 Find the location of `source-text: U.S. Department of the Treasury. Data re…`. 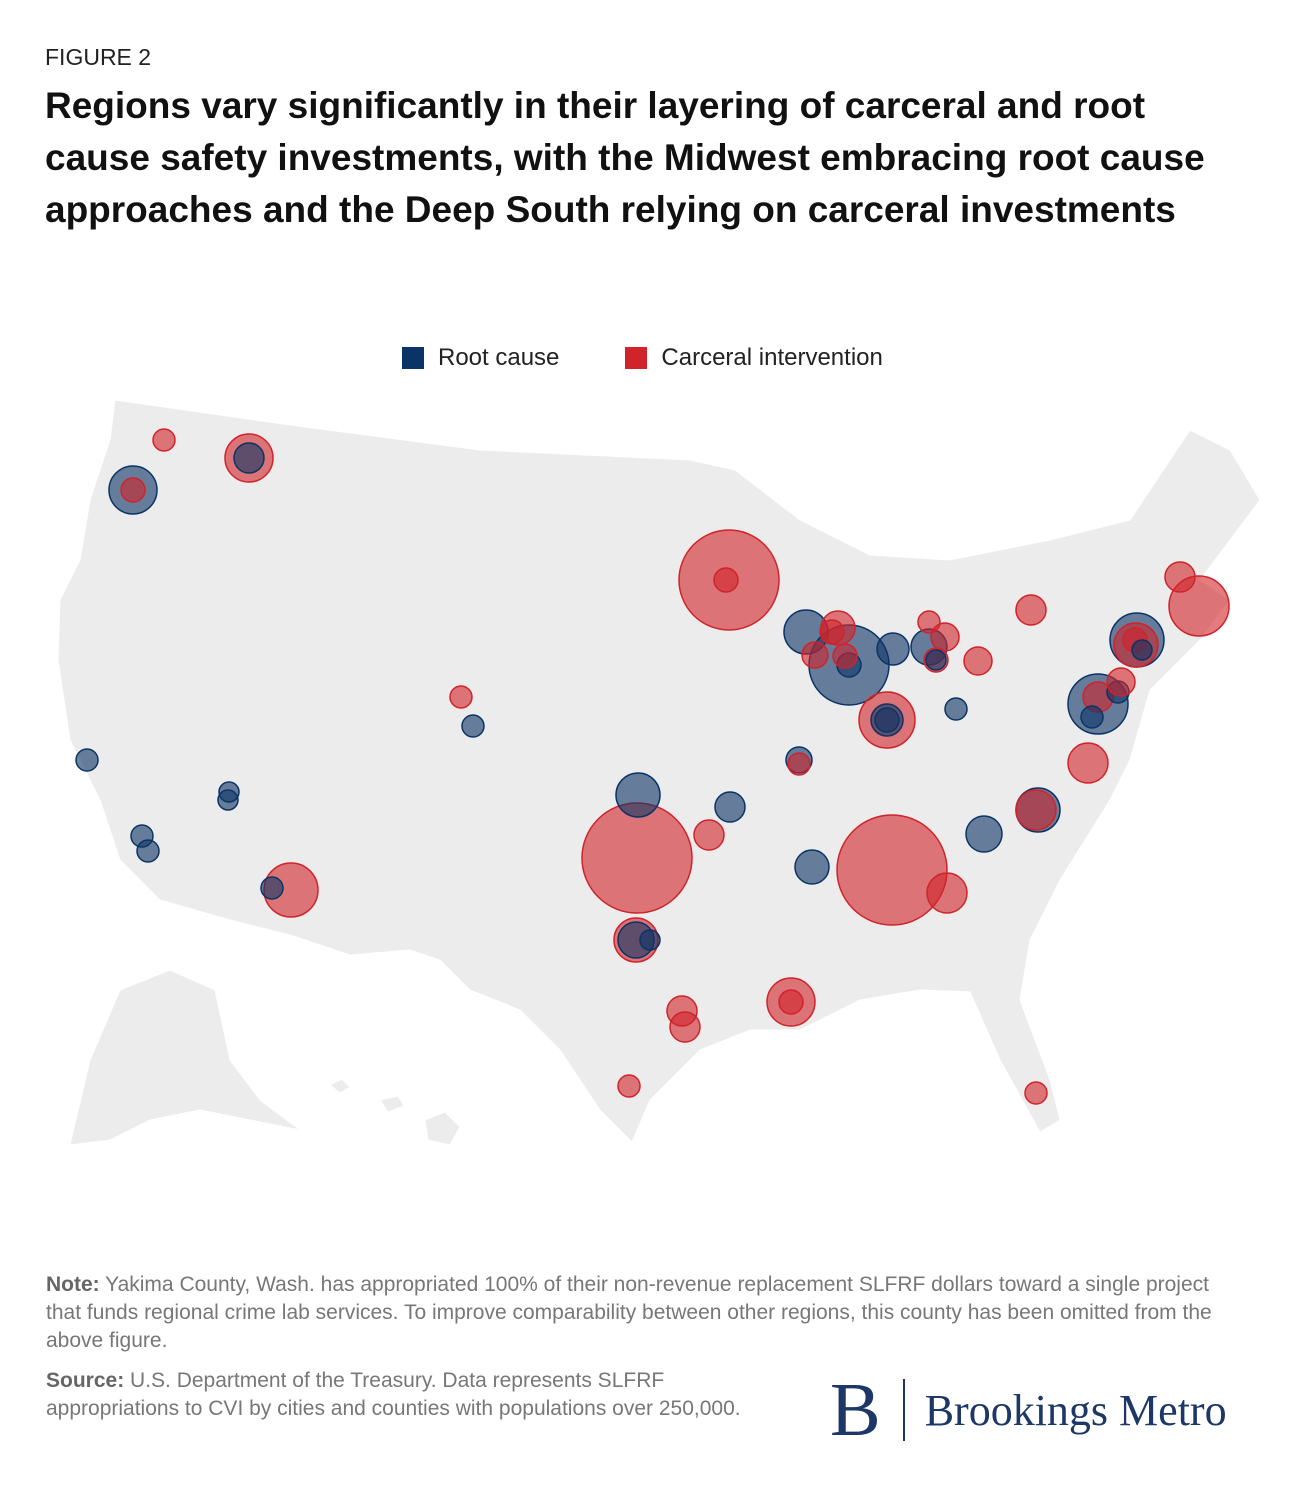

source-text: U.S. Department of the Treasury. Data re… is located at coordinates (393, 1394).